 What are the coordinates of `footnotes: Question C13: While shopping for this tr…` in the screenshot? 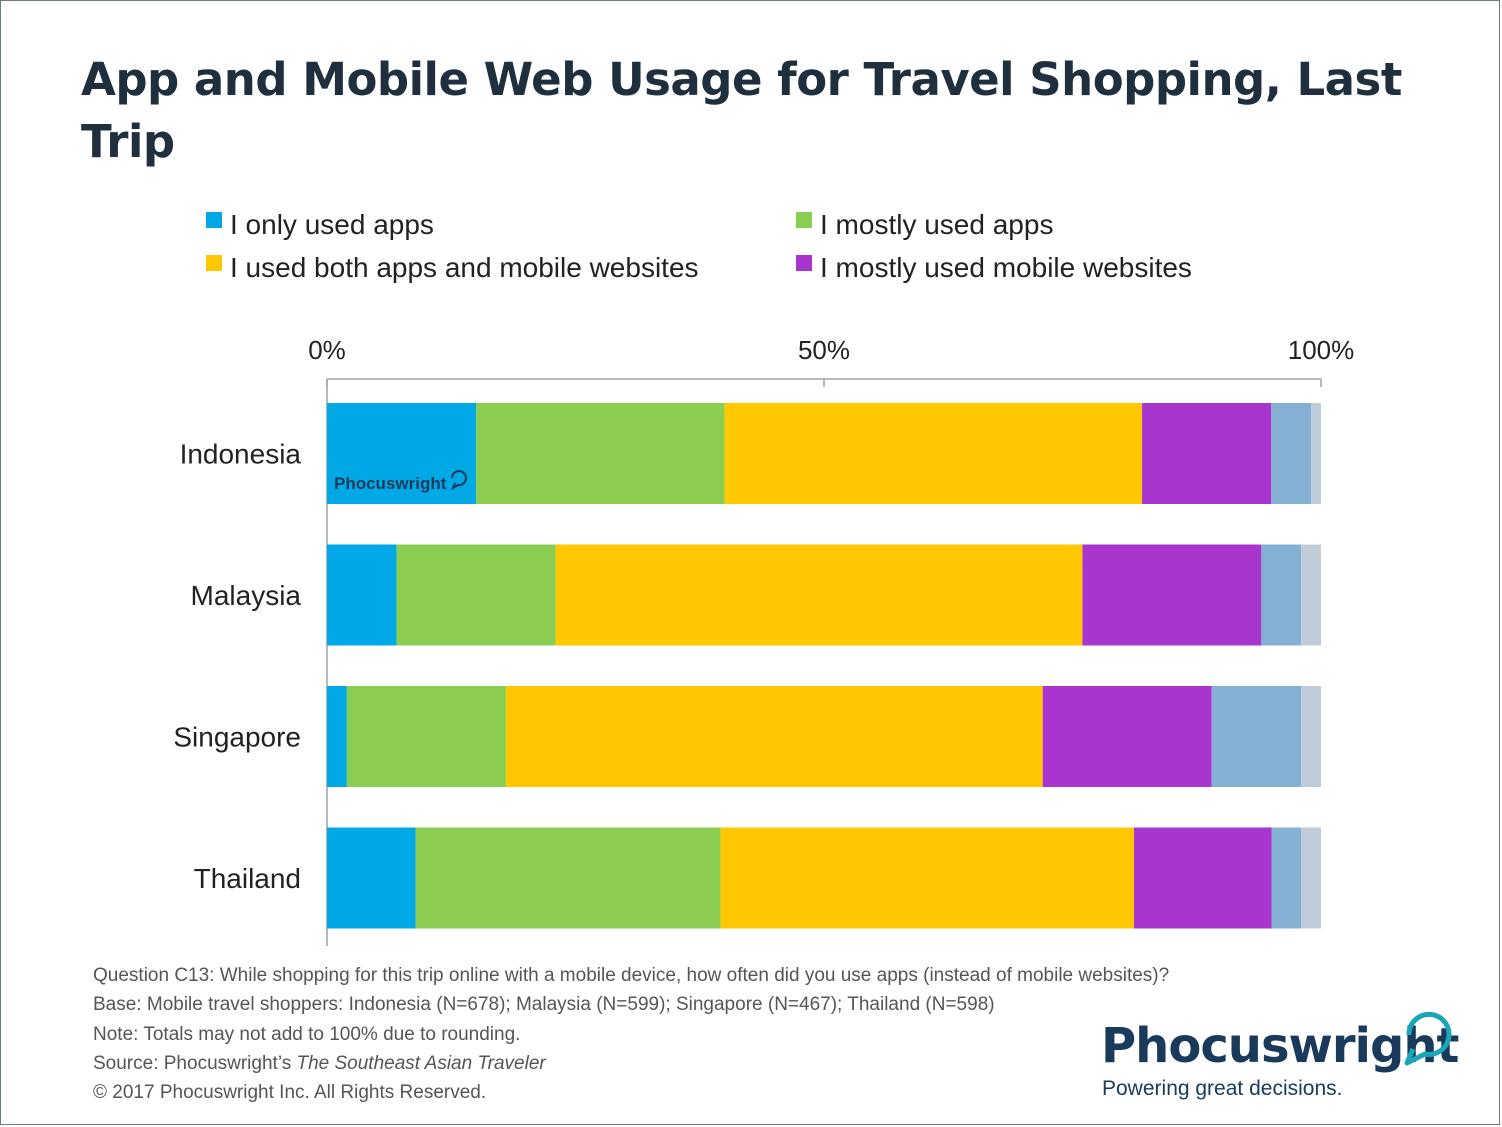 It's located at (631, 1034).